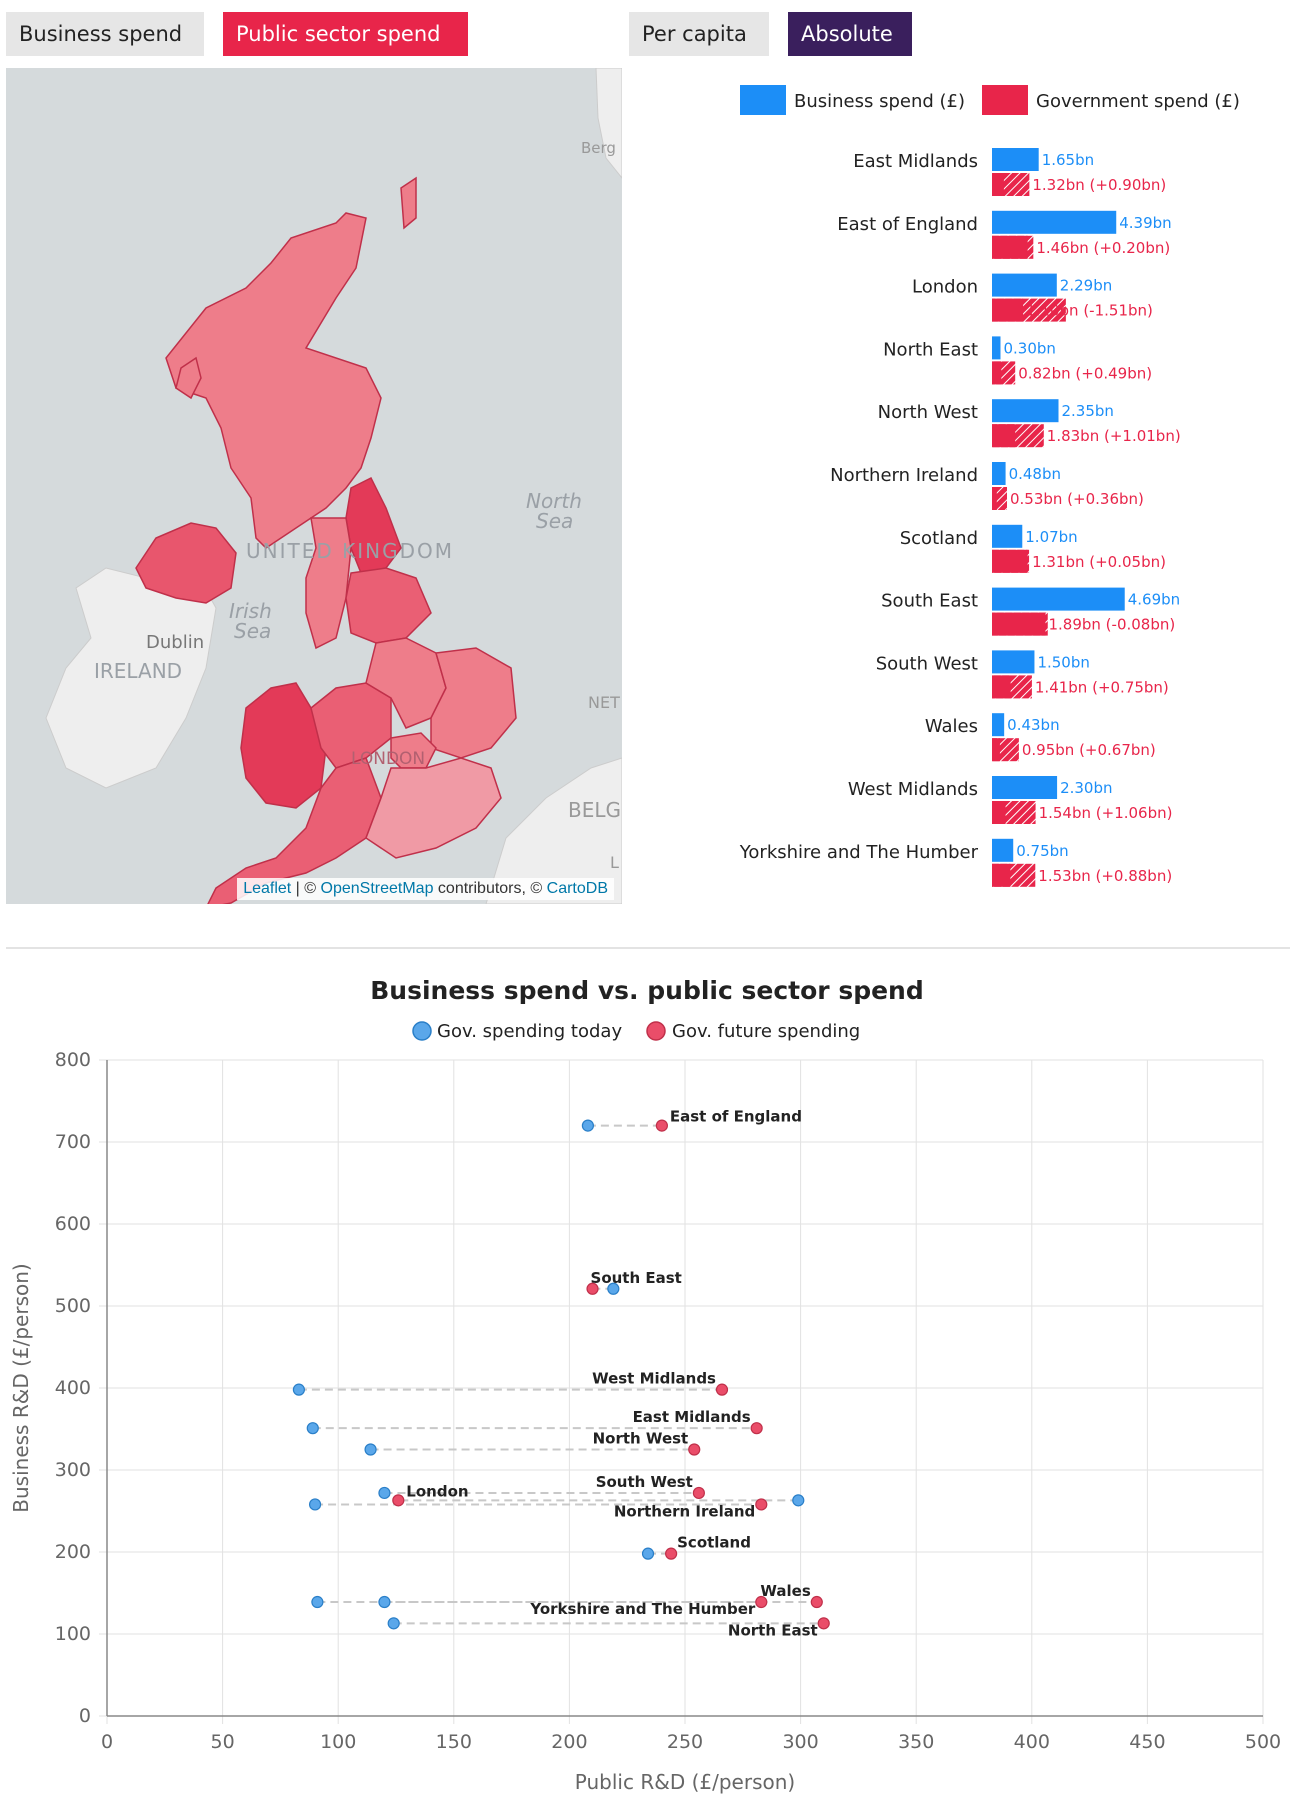 Image resolution: width=1294 pixels, height=1806 pixels. Describe the element at coordinates (939, 538) in the screenshot. I see `bar-category-label: Scotland` at that location.